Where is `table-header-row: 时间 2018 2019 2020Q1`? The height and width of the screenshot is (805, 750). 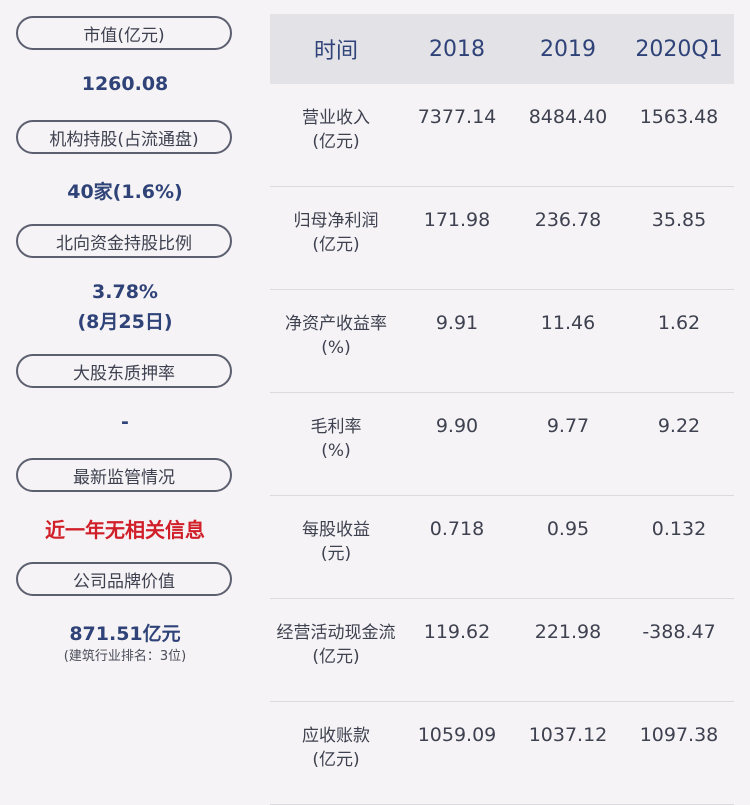 table-header-row: 时间 2018 2019 2020Q1 is located at coordinates (502, 49).